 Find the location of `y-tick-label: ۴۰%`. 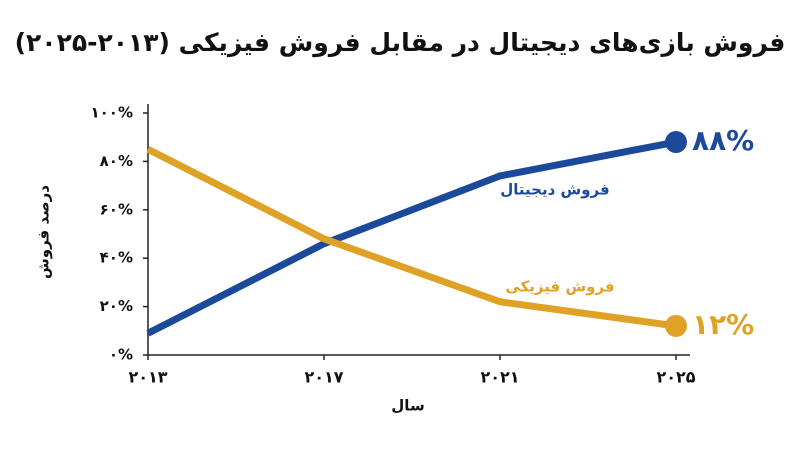

y-tick-label: ۴۰% is located at coordinates (116, 258).